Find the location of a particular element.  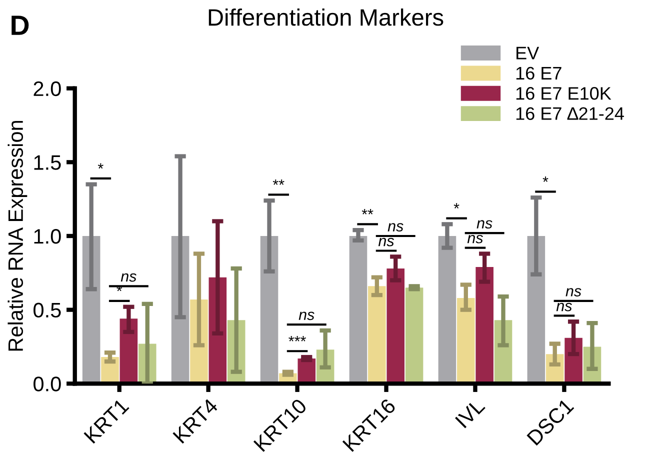

y-tick-label: 1.0 is located at coordinates (47, 236).